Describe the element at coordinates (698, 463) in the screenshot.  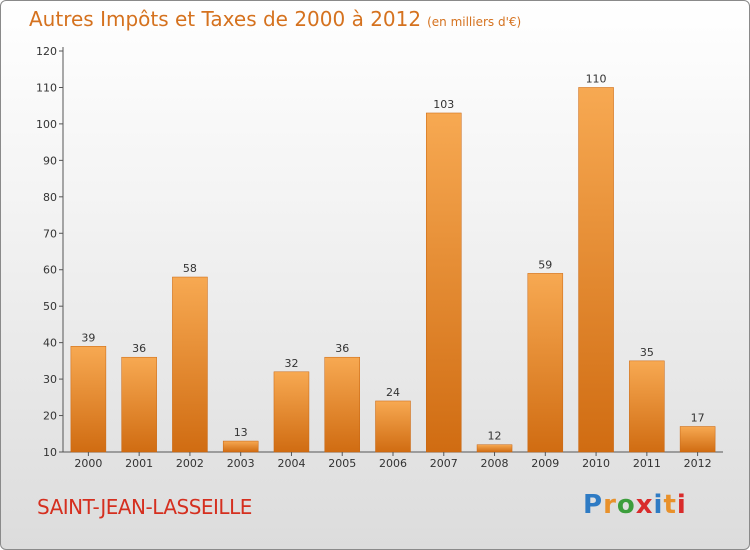
I see `x-tick-label: 2012` at that location.